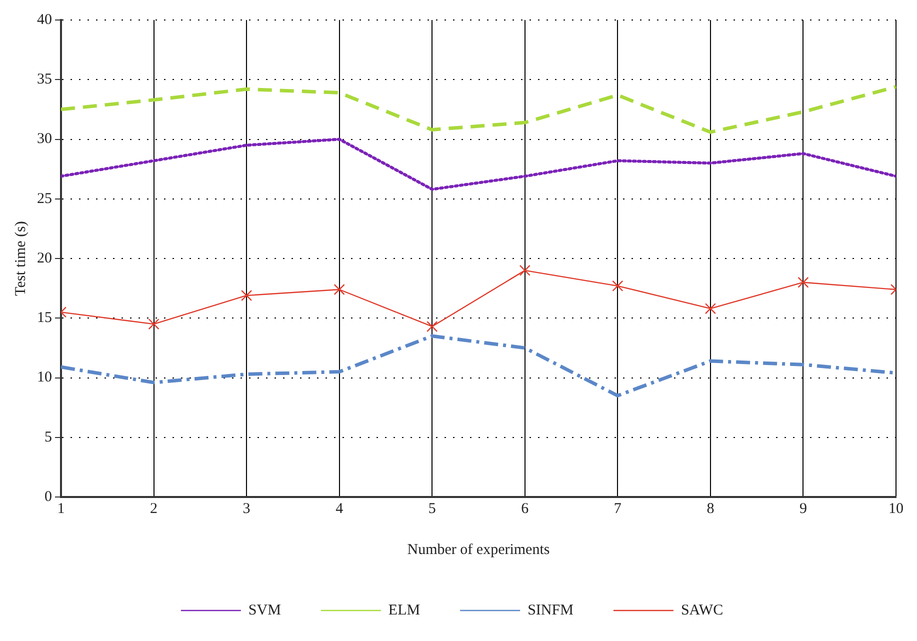 Image resolution: width=917 pixels, height=641 pixels. Describe the element at coordinates (44, 378) in the screenshot. I see `y-tick-label: 10` at that location.